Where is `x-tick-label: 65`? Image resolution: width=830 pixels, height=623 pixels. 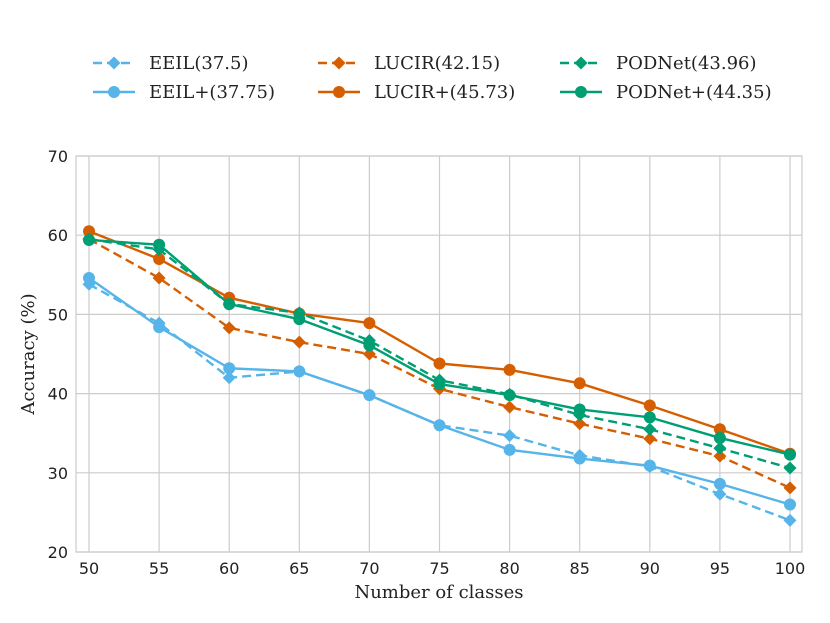 x-tick-label: 65 is located at coordinates (299, 568).